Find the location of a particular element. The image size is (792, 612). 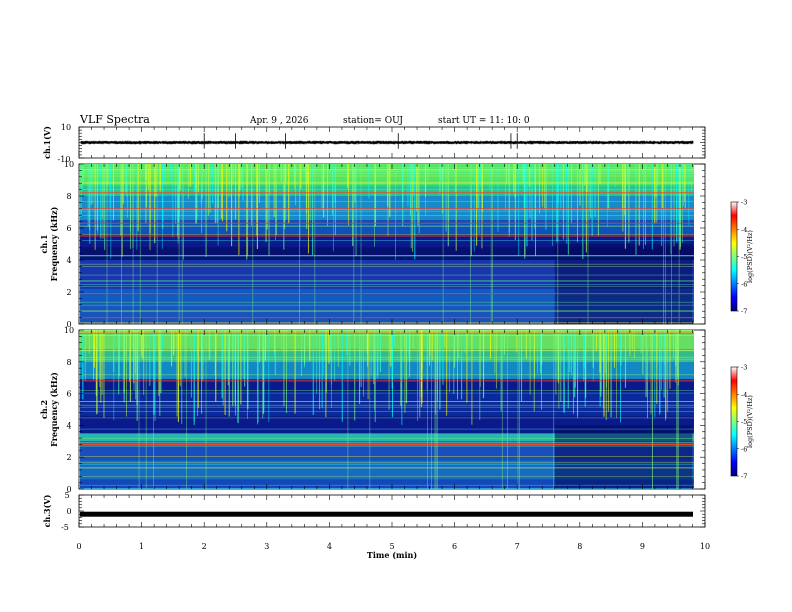

ch2-spectrogram-ytick-label: 8 is located at coordinates (68, 362).